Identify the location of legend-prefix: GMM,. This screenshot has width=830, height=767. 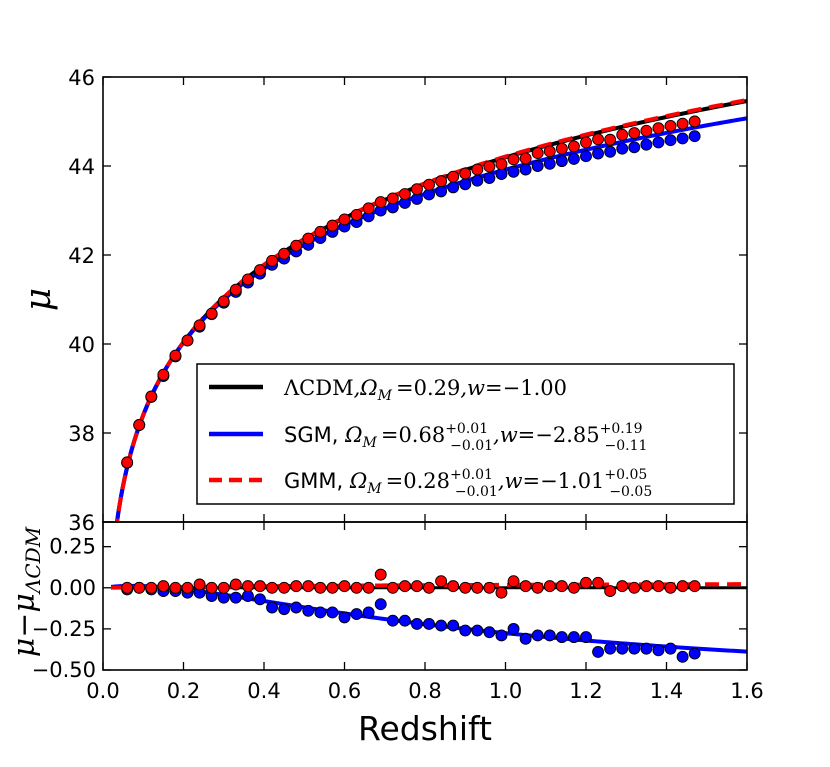
(317, 481).